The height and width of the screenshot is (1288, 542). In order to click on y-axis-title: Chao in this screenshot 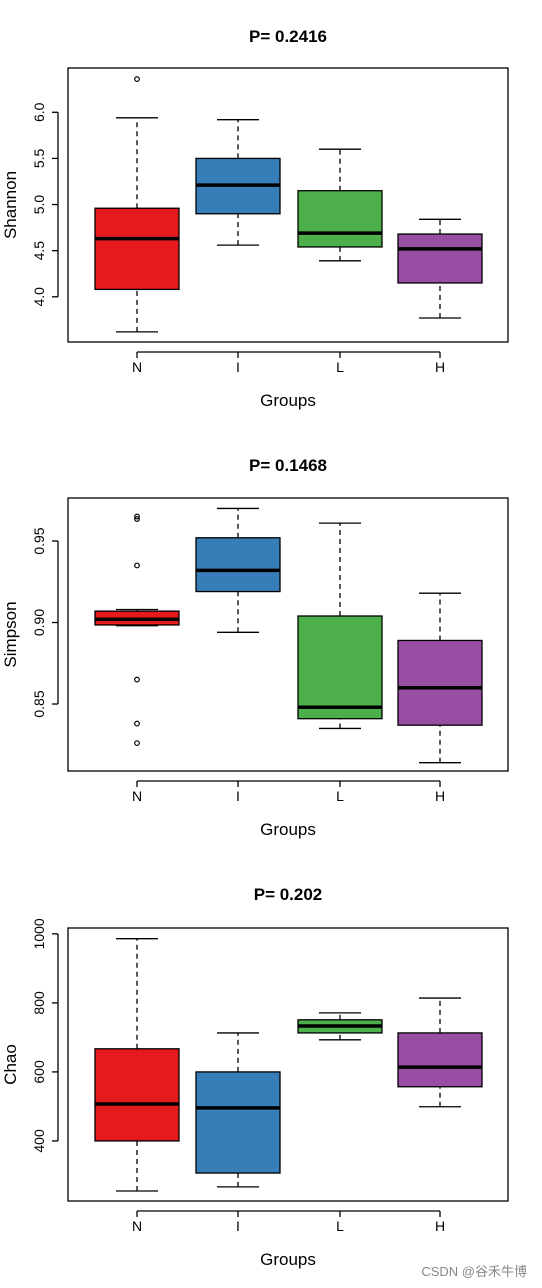, I will do `click(10, 1064)`.